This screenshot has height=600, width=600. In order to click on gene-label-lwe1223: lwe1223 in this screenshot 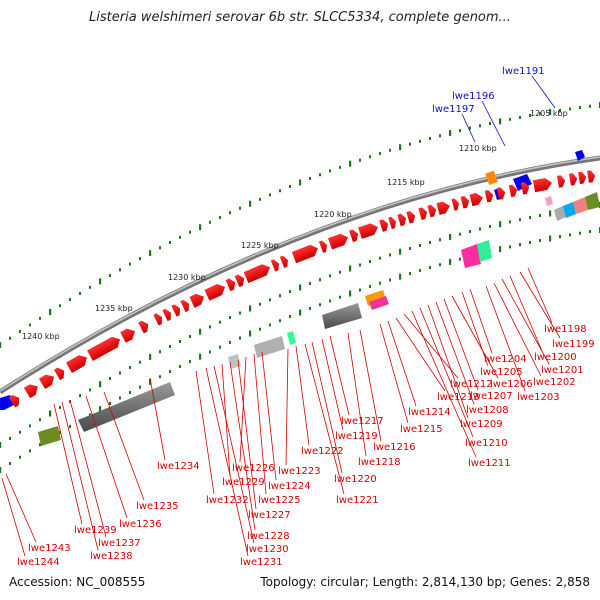, I will do `click(299, 471)`.